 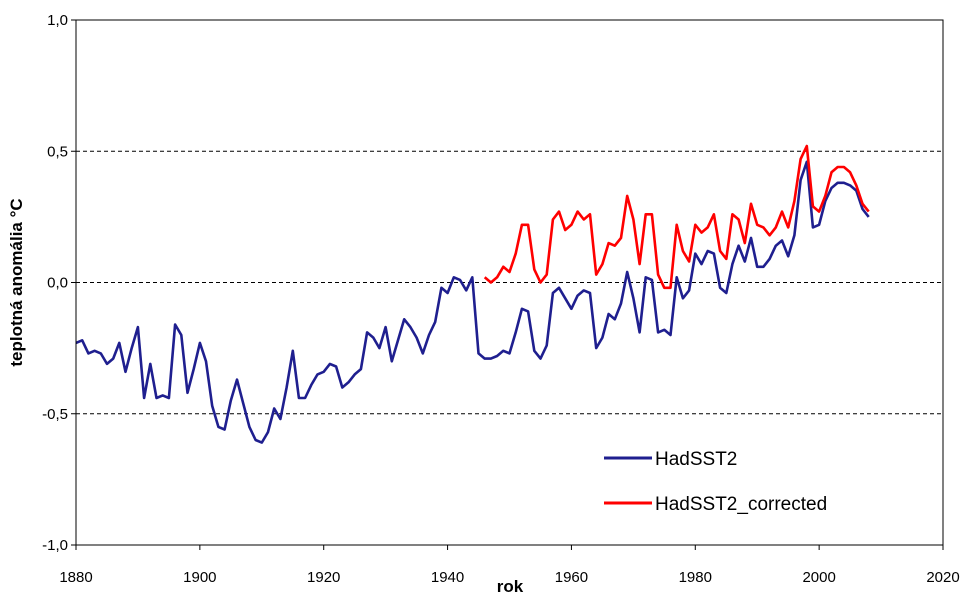 What do you see at coordinates (696, 459) in the screenshot?
I see `legend-label-hadsst2: HadSST2` at bounding box center [696, 459].